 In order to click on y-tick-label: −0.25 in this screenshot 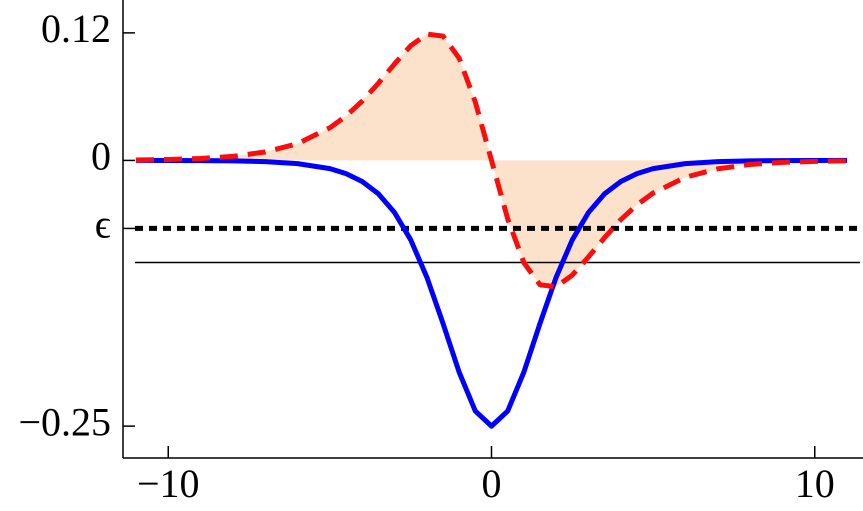, I will do `click(64, 421)`.